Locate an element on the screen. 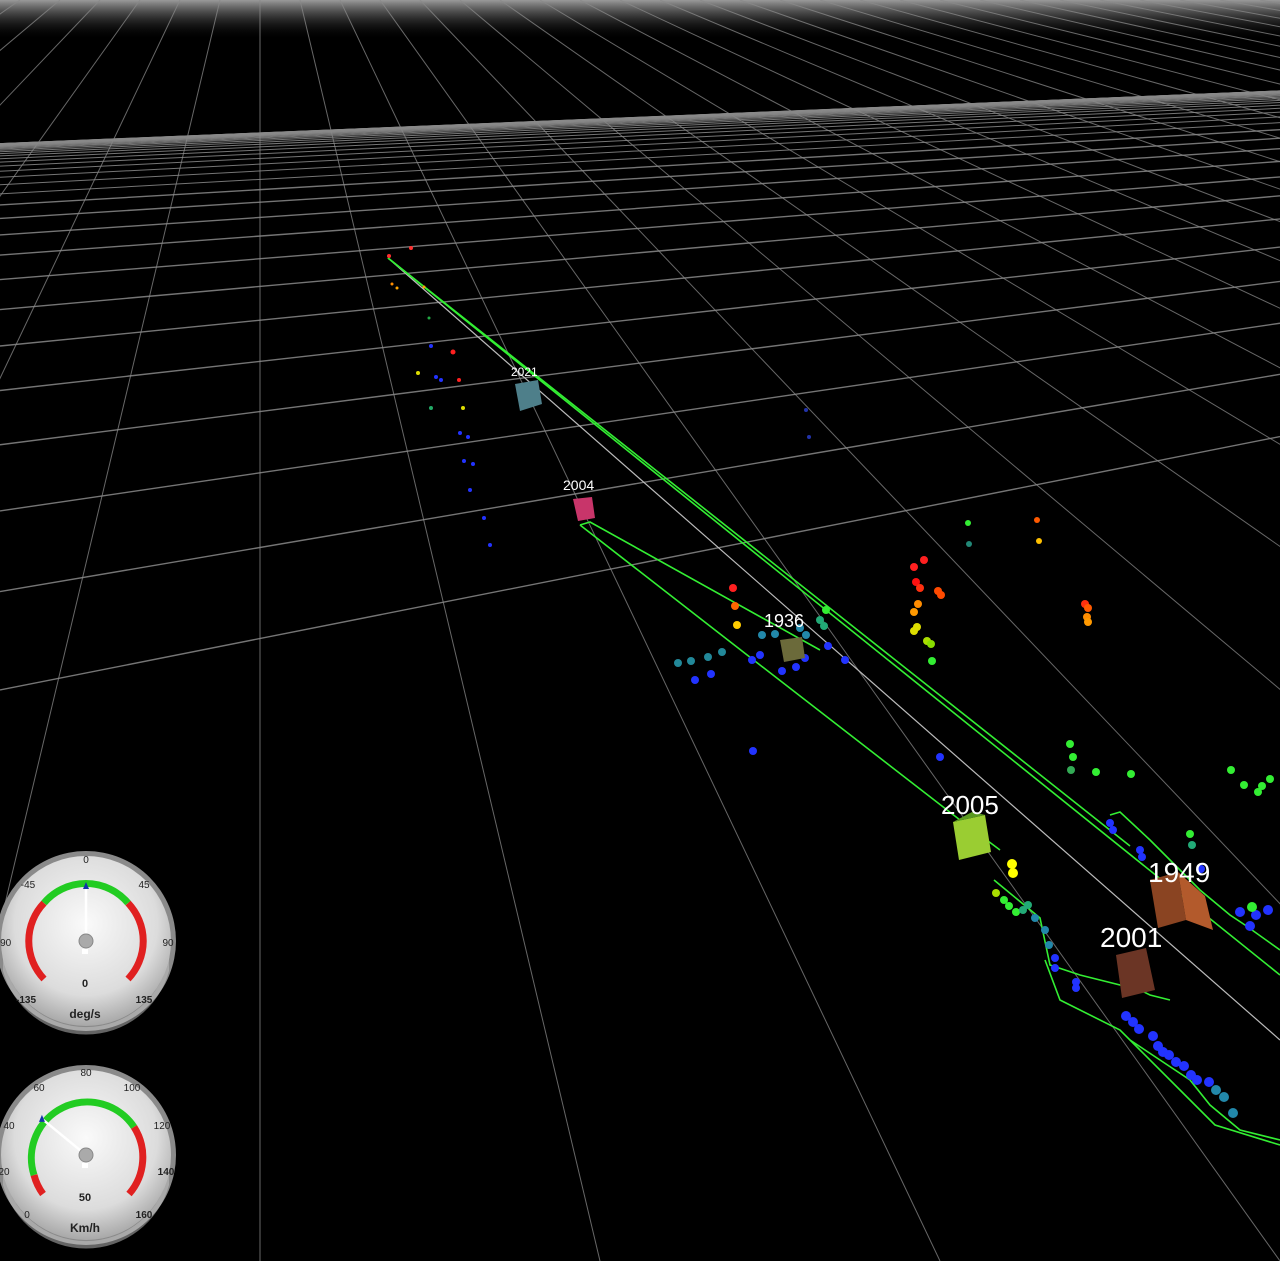 The height and width of the screenshot is (1261, 1280). object-id-label: 2005 is located at coordinates (970, 805).